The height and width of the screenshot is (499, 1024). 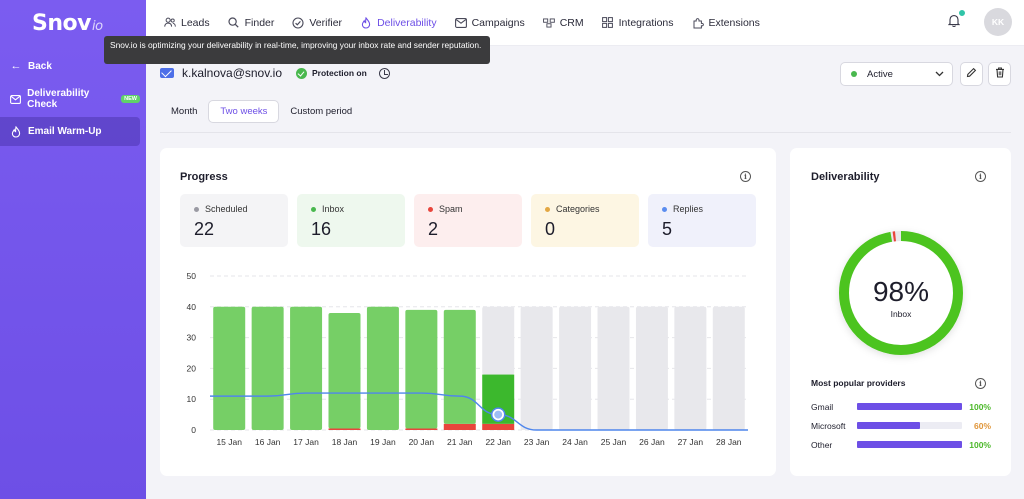 What do you see at coordinates (854, 74) in the screenshot?
I see `status-dot` at bounding box center [854, 74].